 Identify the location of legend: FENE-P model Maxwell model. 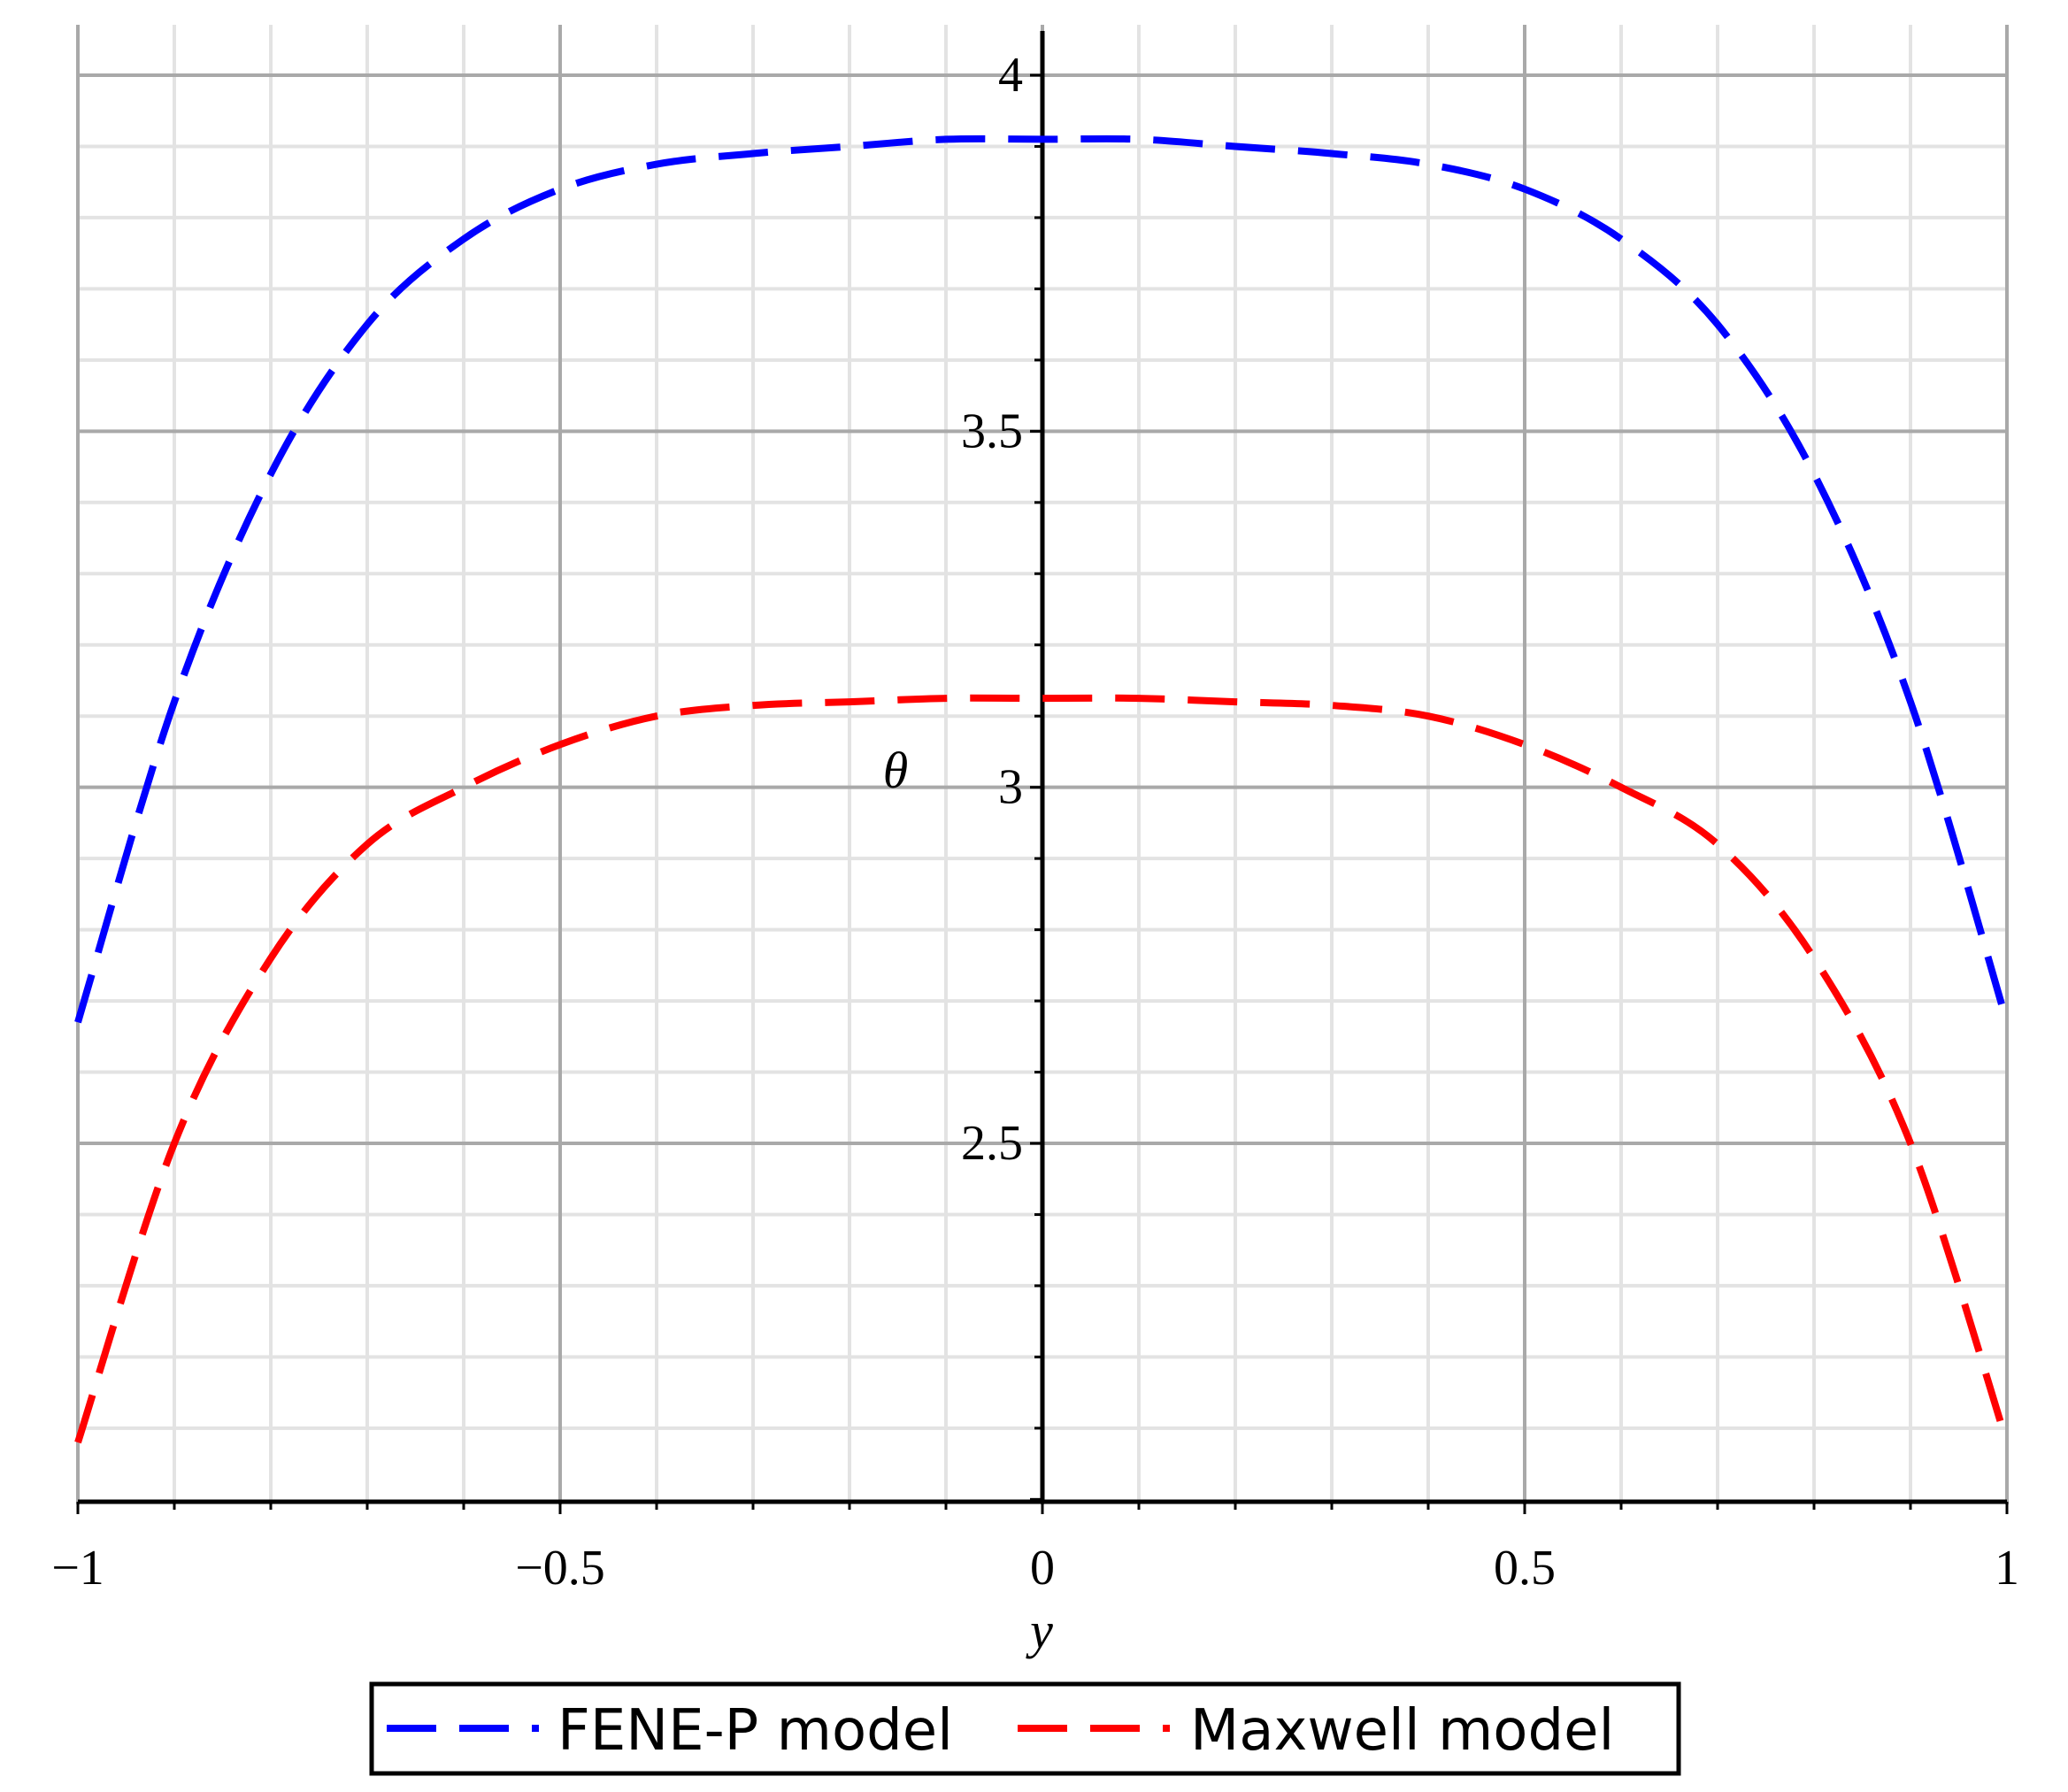
(1025, 1728).